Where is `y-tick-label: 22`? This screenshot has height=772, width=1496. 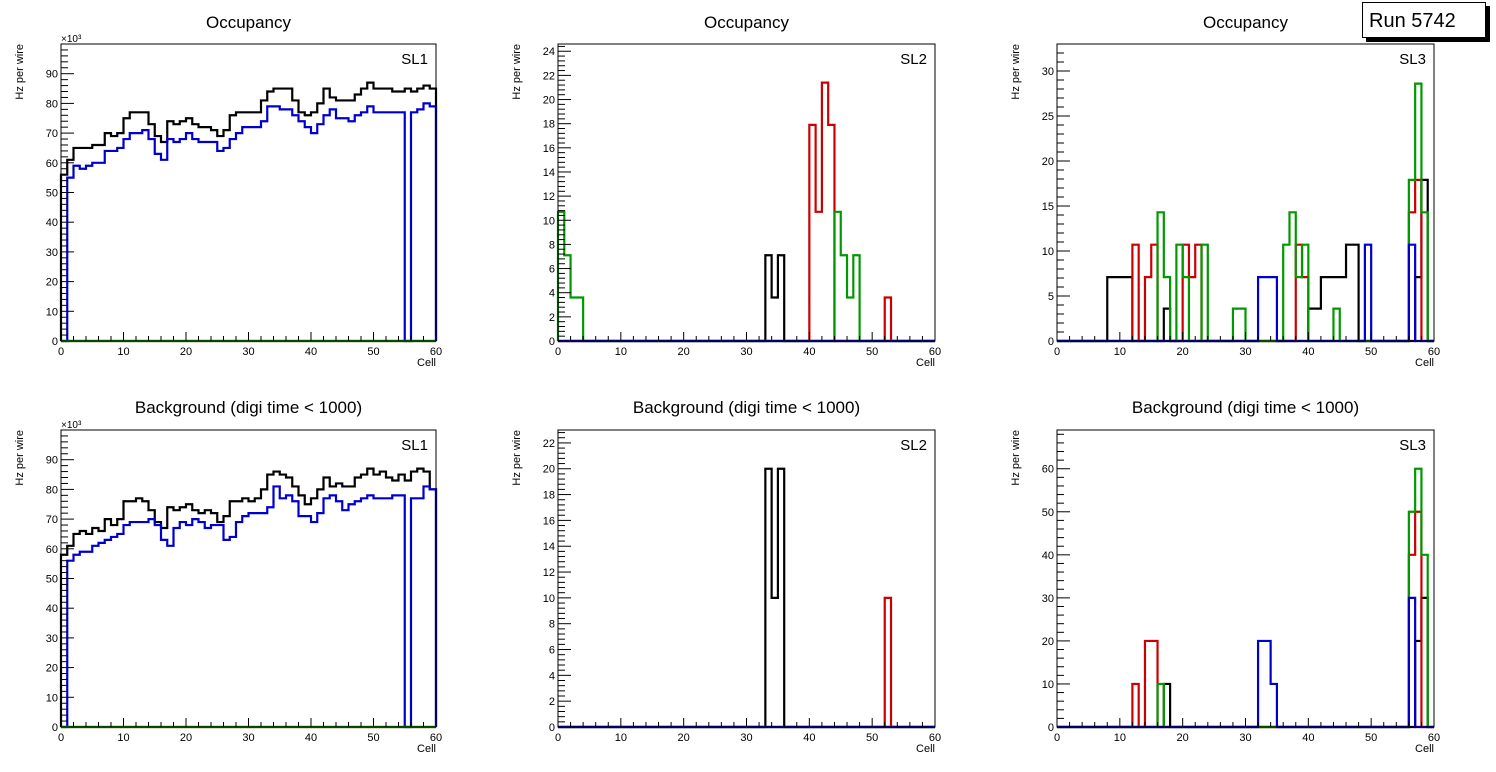
y-tick-label: 22 is located at coordinates (549, 76).